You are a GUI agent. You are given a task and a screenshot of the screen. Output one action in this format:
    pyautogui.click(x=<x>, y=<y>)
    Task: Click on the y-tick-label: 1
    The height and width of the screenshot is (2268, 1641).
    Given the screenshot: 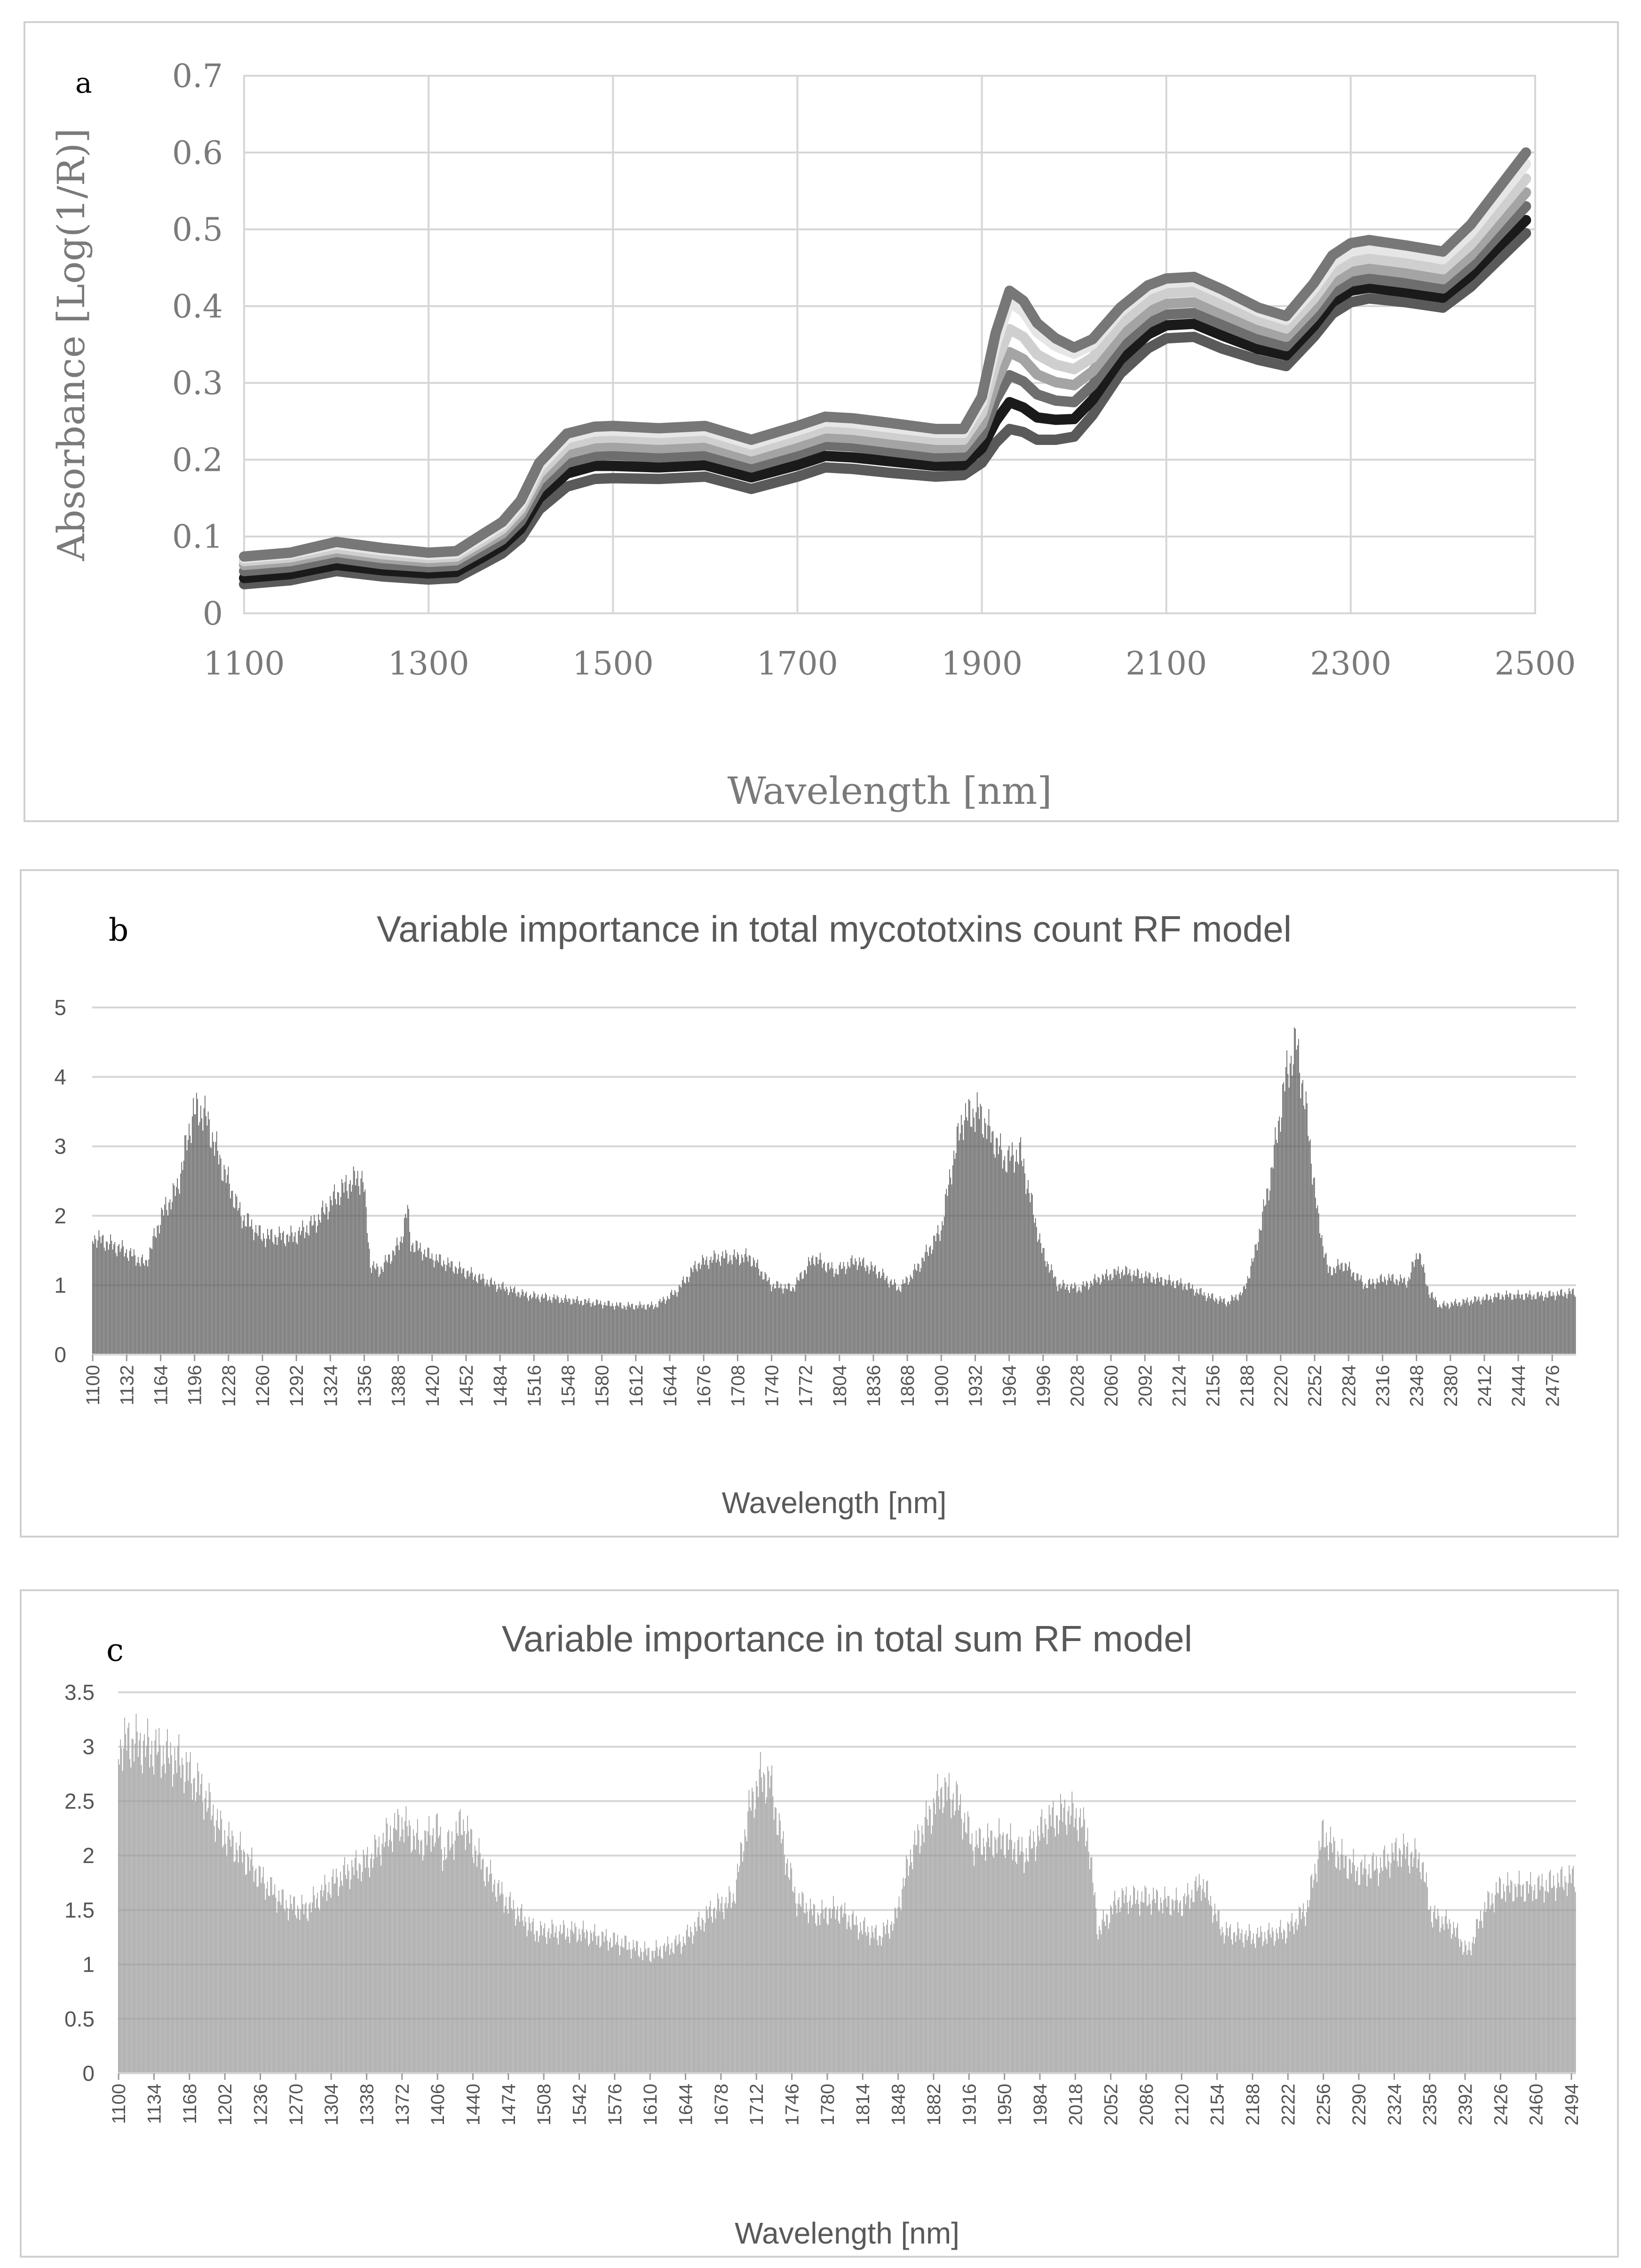 What is the action you would take?
    pyautogui.click(x=60, y=1285)
    